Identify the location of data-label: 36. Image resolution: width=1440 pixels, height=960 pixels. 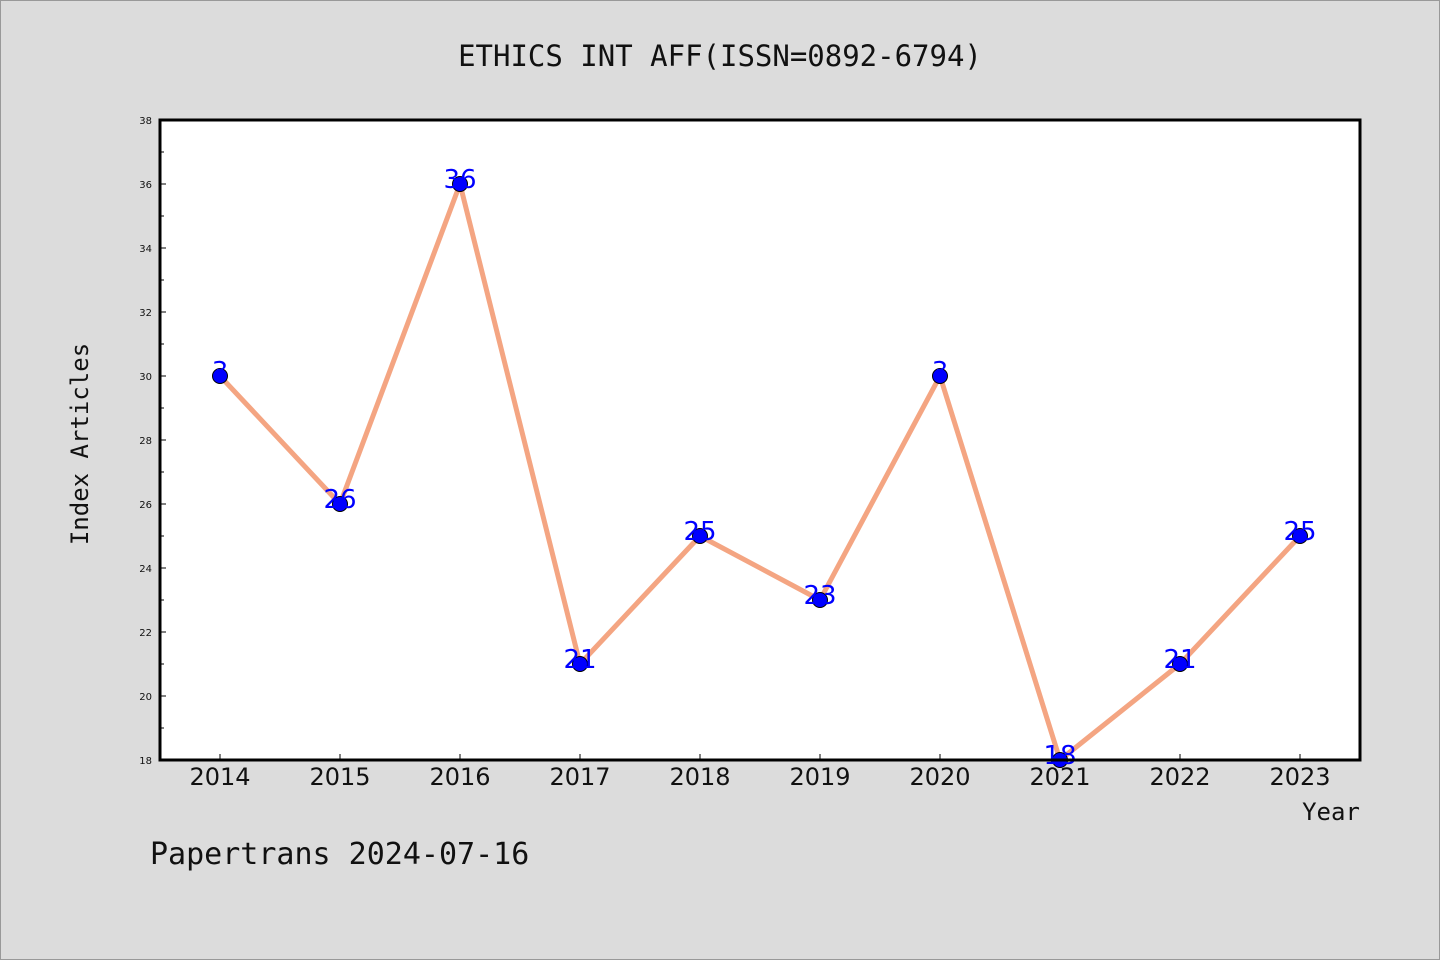
(459, 180).